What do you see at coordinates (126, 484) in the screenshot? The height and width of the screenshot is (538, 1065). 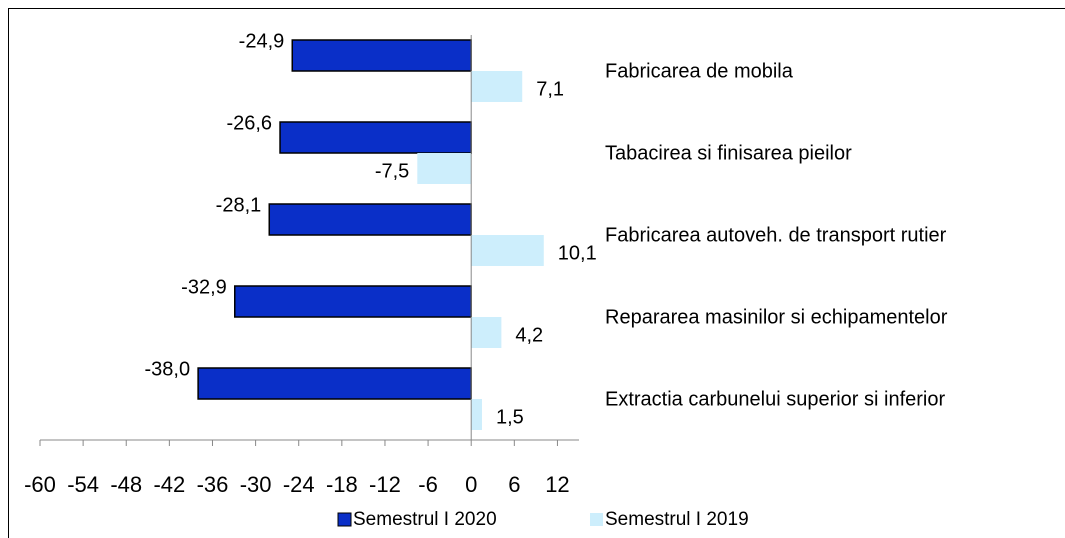 I see `x-tick-label: -48` at bounding box center [126, 484].